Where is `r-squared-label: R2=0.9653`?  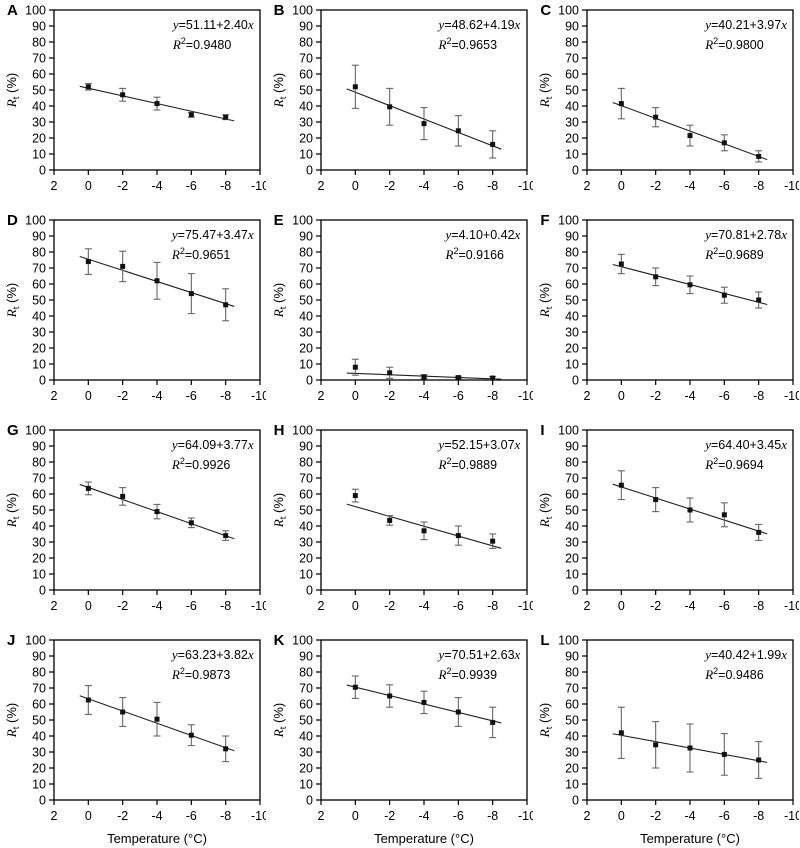
r-squared-label: R2=0.9653 is located at coordinates (468, 44).